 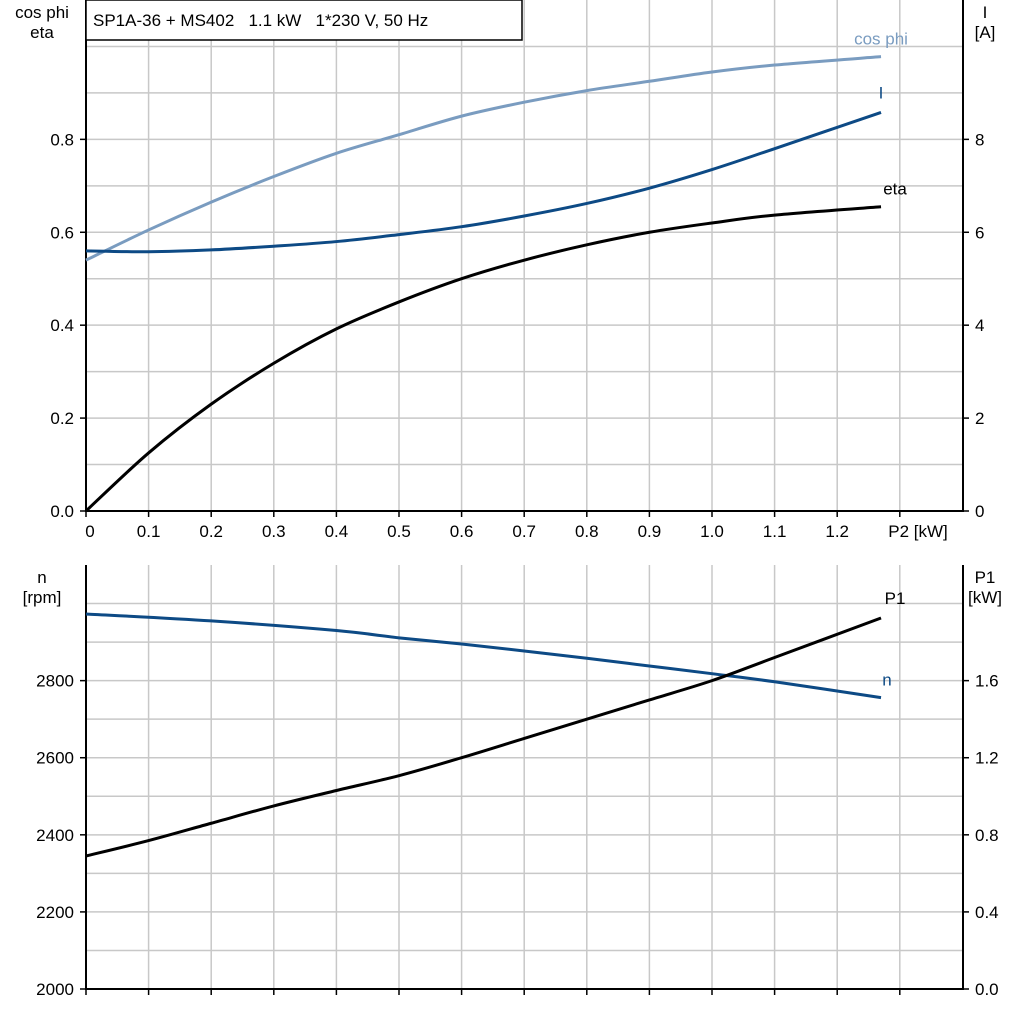 What do you see at coordinates (881, 39) in the screenshot?
I see `series-label-cos-phi: cos phi` at bounding box center [881, 39].